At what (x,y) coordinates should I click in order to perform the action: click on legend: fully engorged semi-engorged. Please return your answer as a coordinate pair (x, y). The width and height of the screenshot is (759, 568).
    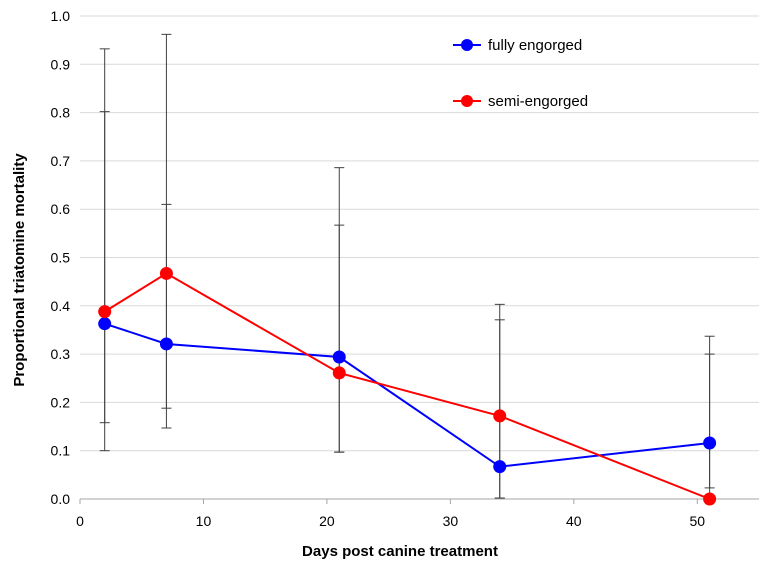
    Looking at the image, I should click on (520, 73).